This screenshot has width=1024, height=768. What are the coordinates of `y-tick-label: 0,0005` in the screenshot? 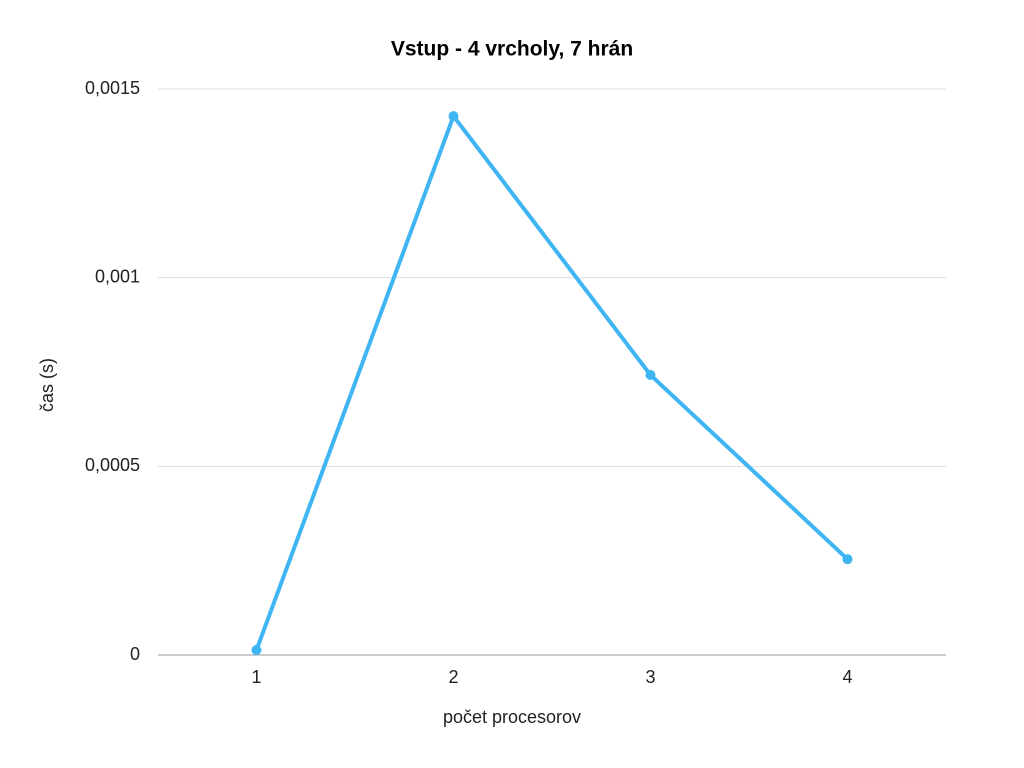 It's located at (112, 465).